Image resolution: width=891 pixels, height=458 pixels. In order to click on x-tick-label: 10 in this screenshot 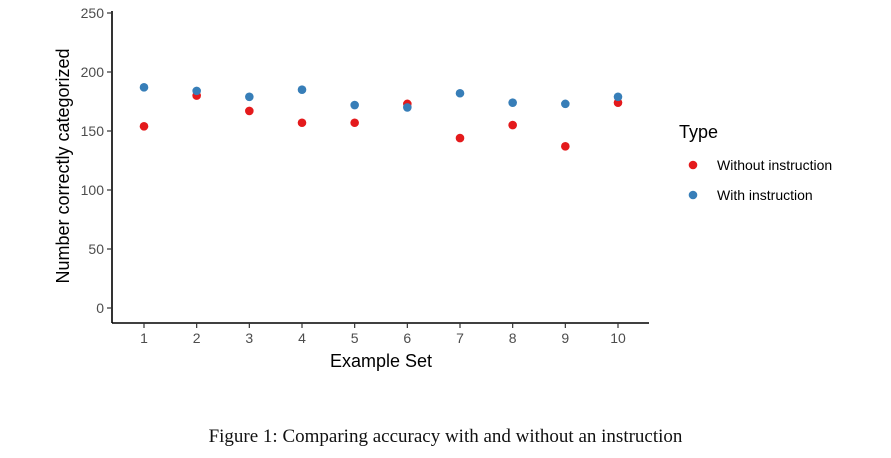, I will do `click(618, 338)`.